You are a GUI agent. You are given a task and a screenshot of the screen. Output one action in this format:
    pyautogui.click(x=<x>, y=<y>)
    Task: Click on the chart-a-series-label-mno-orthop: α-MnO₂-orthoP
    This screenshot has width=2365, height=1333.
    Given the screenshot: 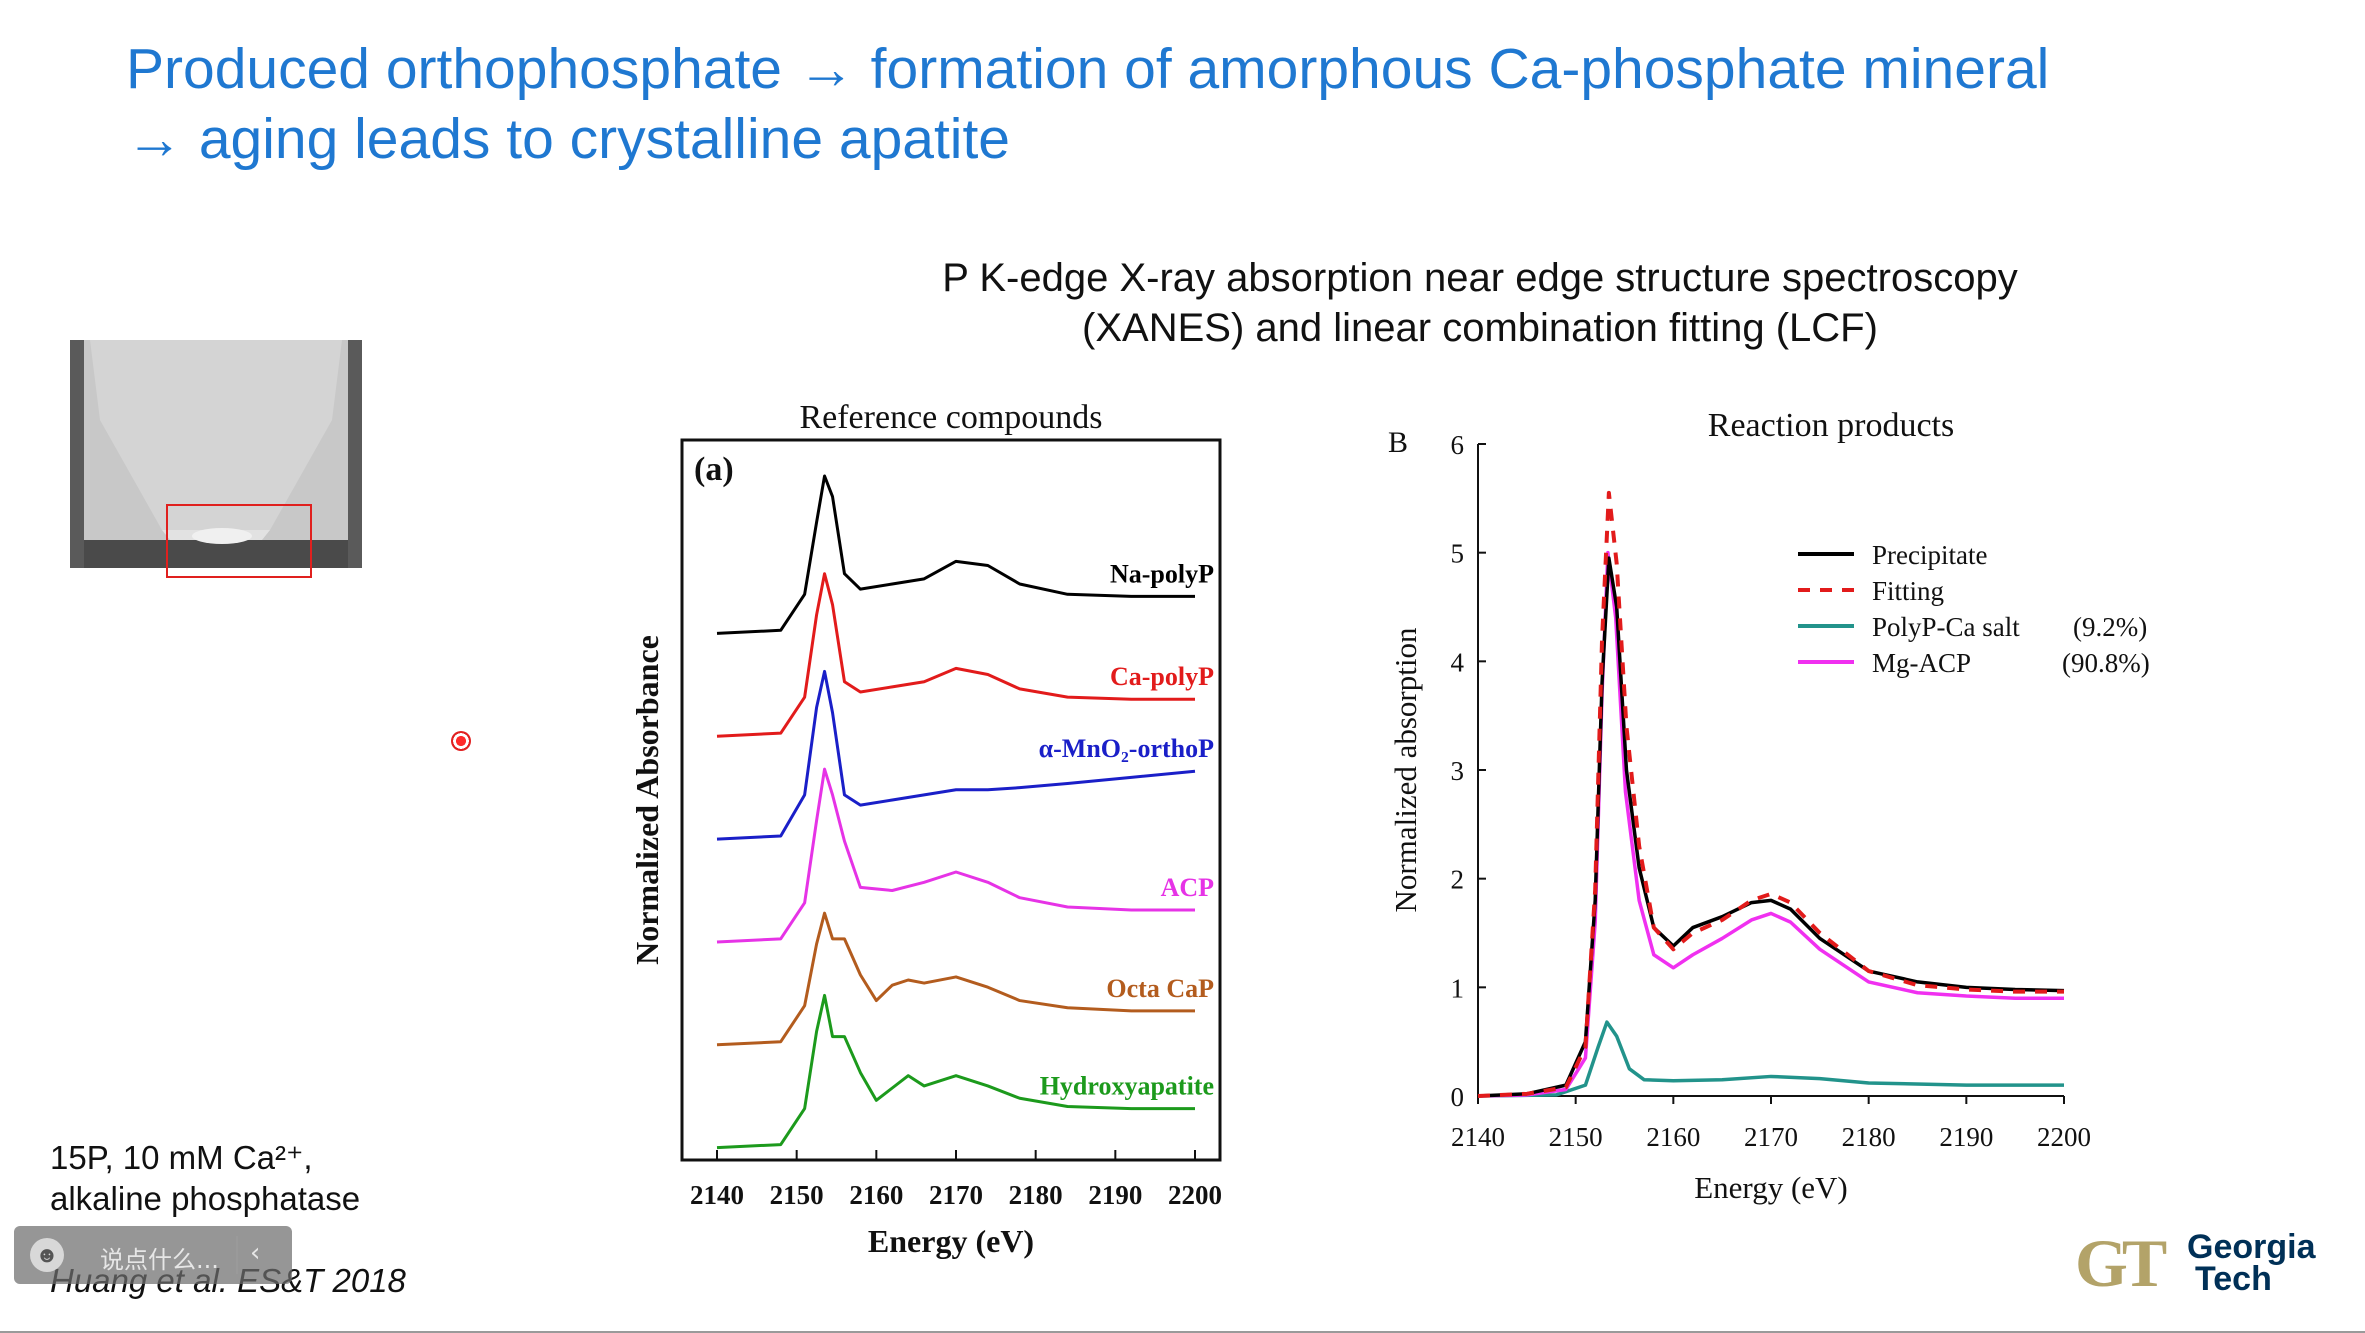 What is the action you would take?
    pyautogui.click(x=1127, y=748)
    